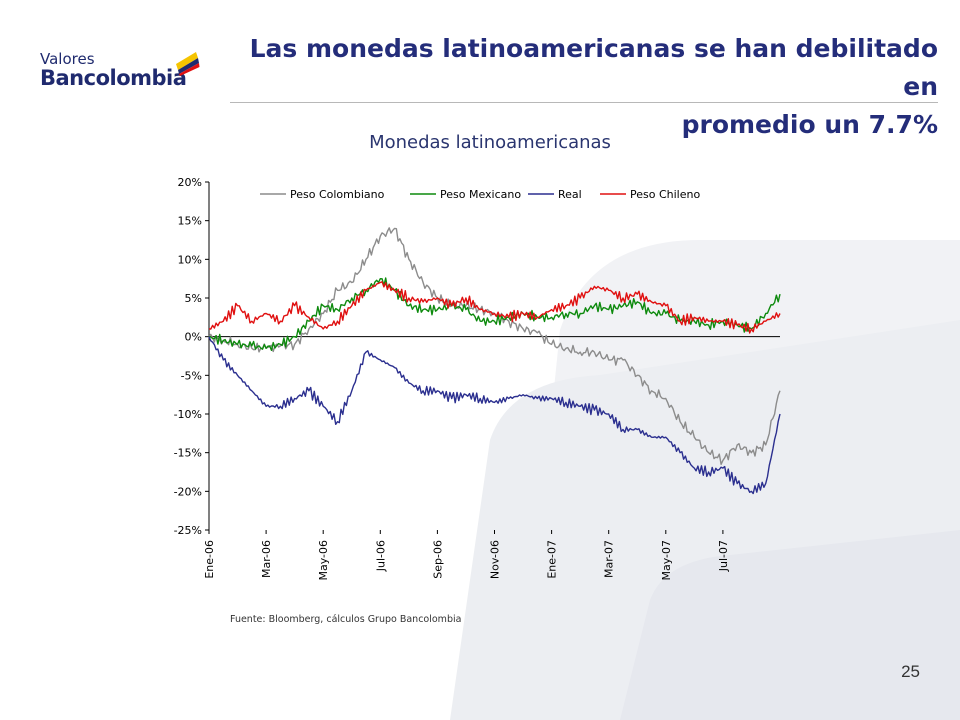 The height and width of the screenshot is (720, 960). What do you see at coordinates (665, 194) in the screenshot?
I see `legend-label-peso-chileno: Peso Chileno` at bounding box center [665, 194].